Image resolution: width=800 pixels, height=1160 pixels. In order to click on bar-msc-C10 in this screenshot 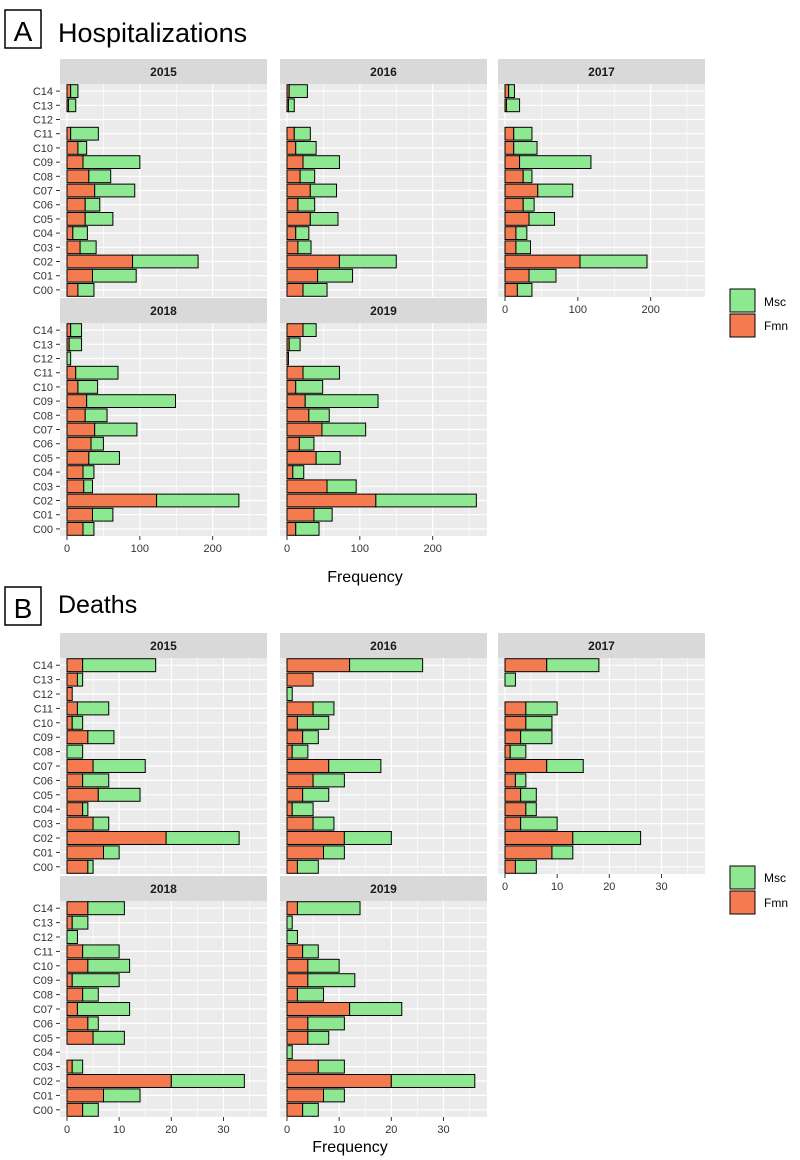, I will do `click(109, 965)`.